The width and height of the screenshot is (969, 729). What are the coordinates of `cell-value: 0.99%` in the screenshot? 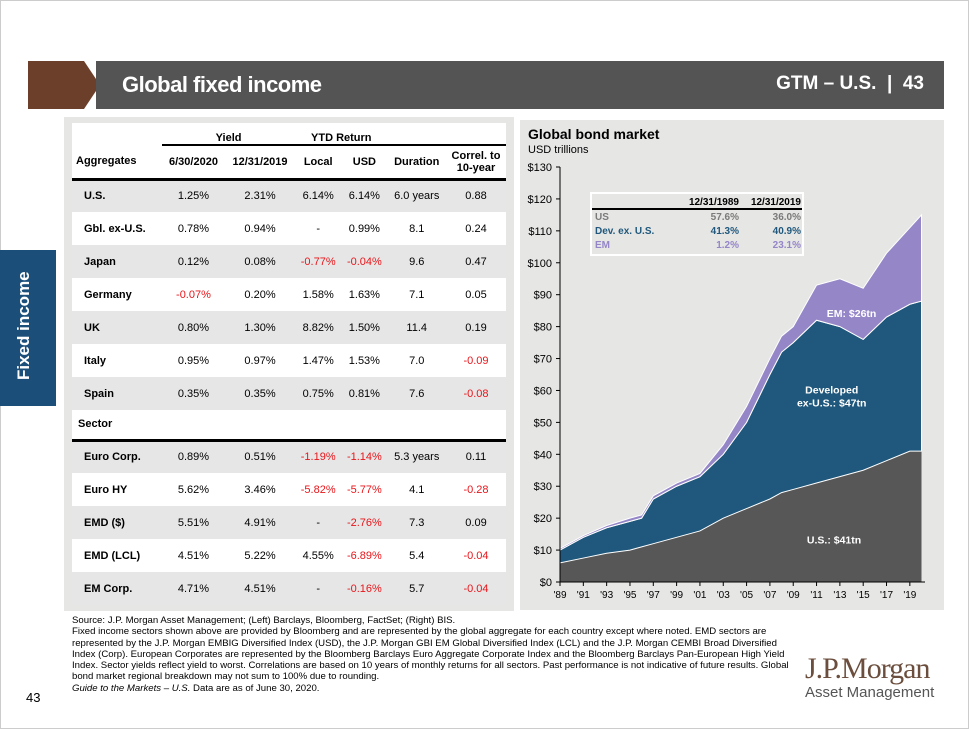 It's located at (364, 228).